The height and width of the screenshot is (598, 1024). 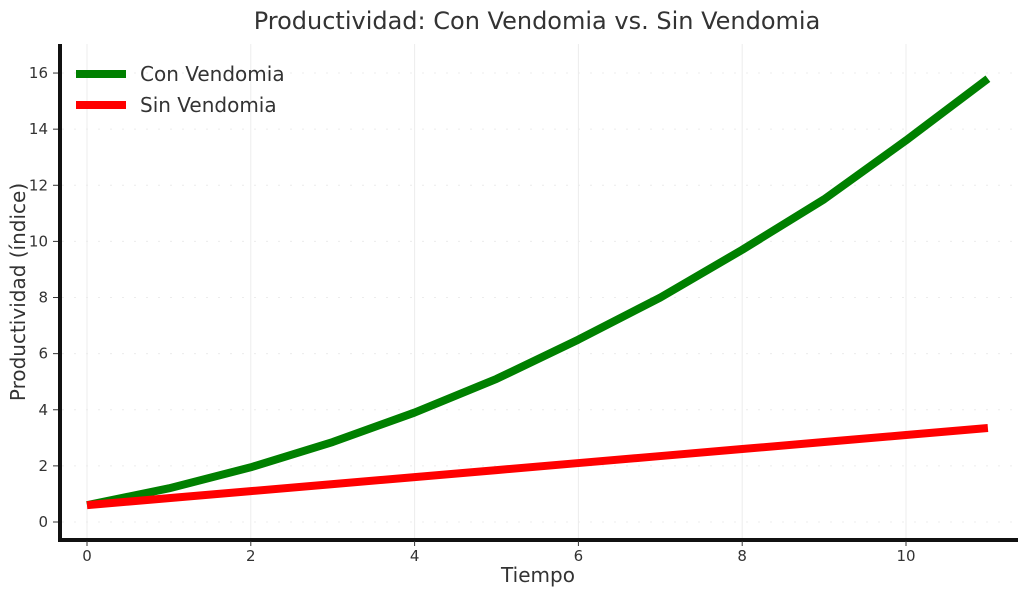 I want to click on series-line-sin-vendomia, so click(x=537, y=467).